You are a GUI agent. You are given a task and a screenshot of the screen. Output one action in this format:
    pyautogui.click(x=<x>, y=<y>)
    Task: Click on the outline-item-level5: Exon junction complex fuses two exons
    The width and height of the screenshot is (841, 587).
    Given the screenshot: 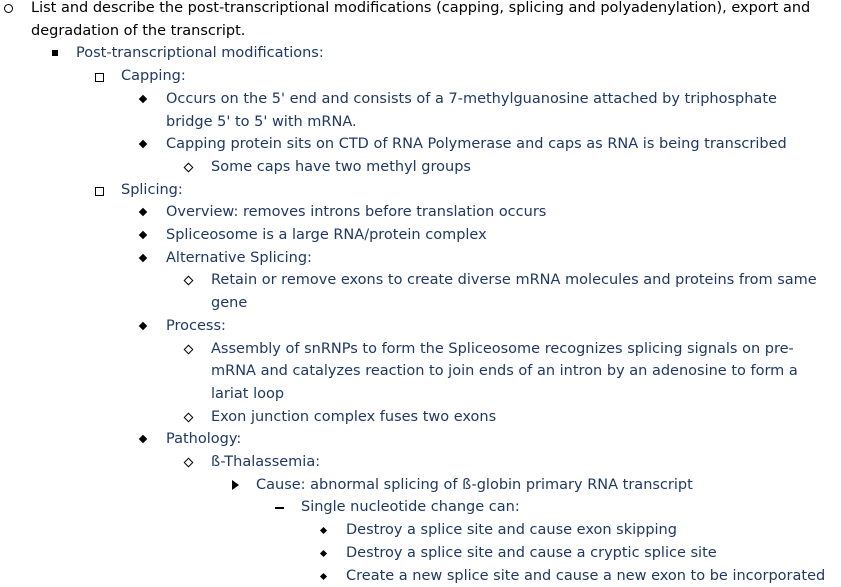 What is the action you would take?
    pyautogui.click(x=420, y=417)
    